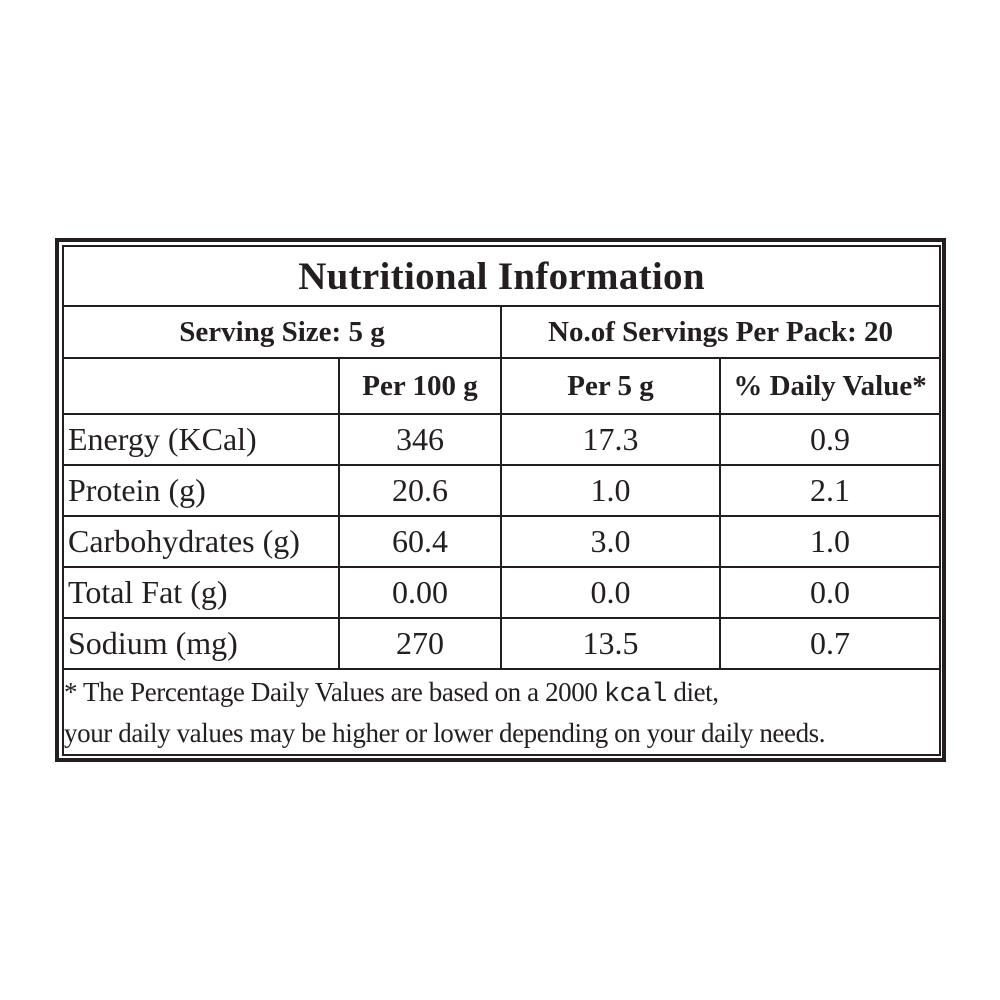 Image resolution: width=1000 pixels, height=1000 pixels. What do you see at coordinates (201, 643) in the screenshot?
I see `nutrient-name: Sodium (mg)` at bounding box center [201, 643].